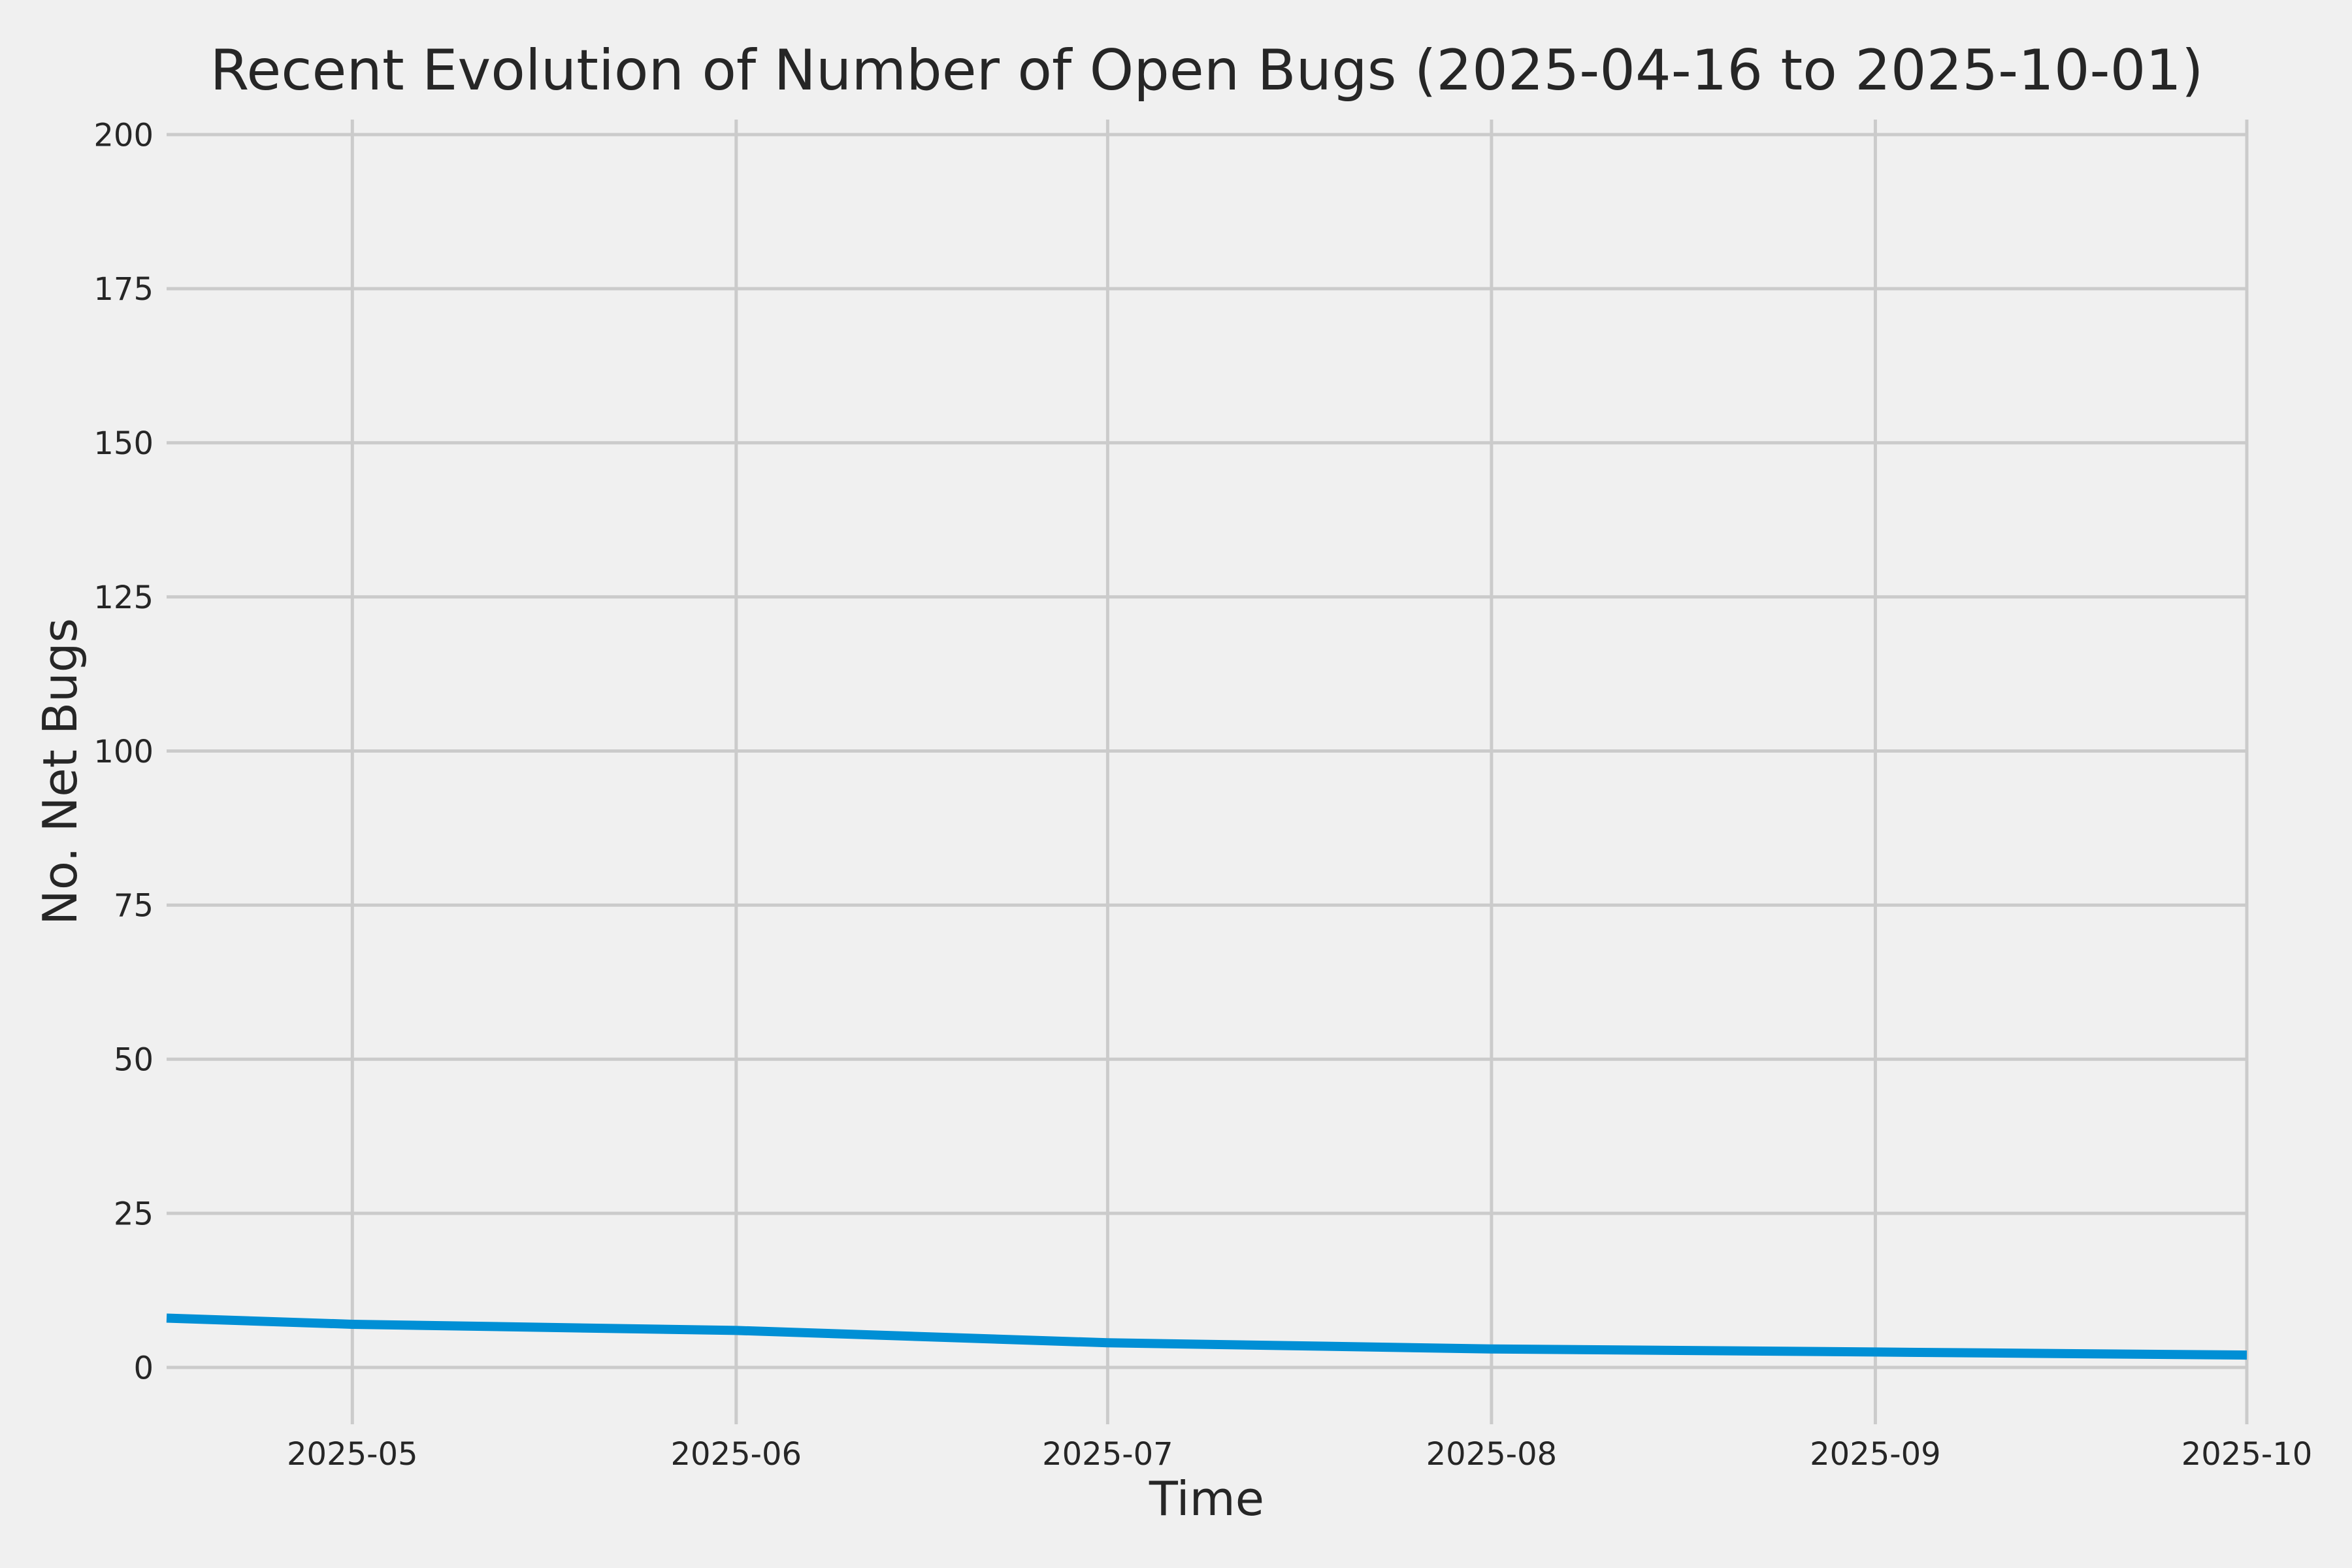 This screenshot has width=2352, height=1568. I want to click on x-tick-label: 2025-09, so click(1875, 1454).